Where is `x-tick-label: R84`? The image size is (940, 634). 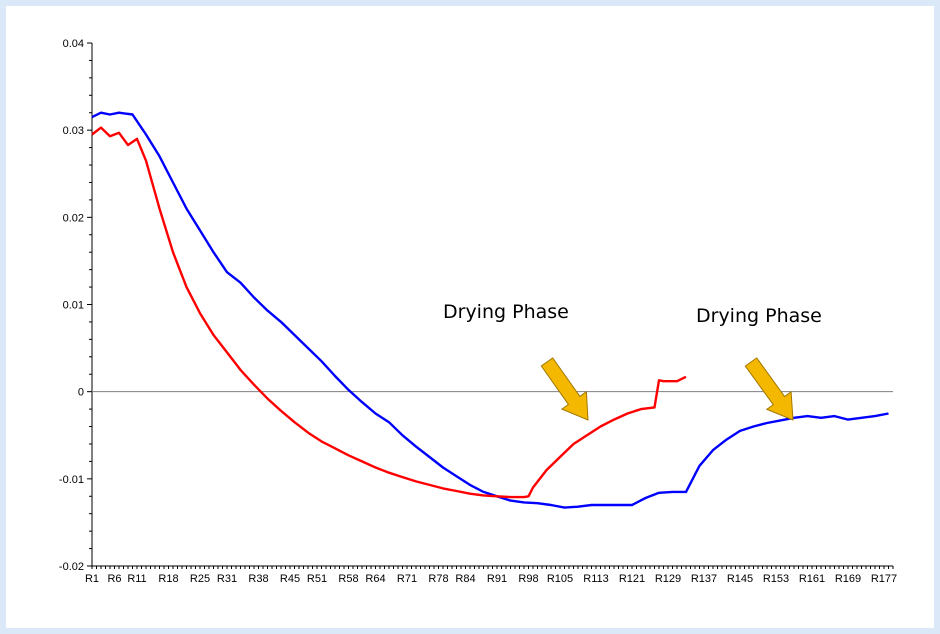
x-tick-label: R84 is located at coordinates (465, 579).